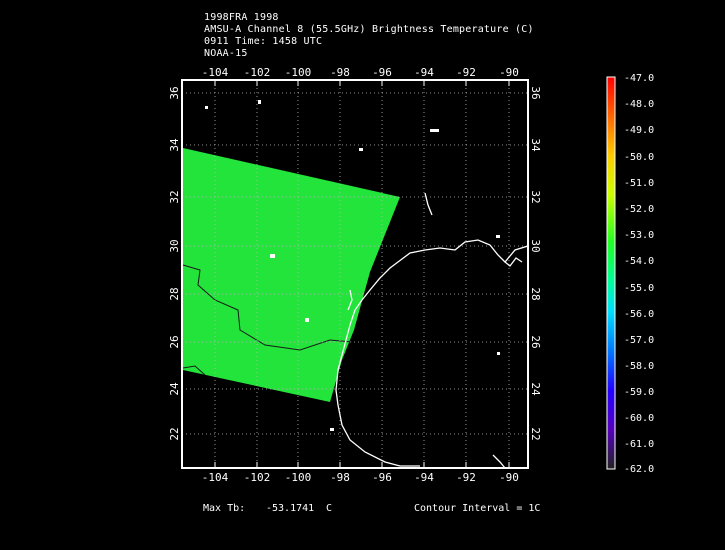 The height and width of the screenshot is (550, 725). I want to click on colorbar-label: -55.0, so click(639, 288).